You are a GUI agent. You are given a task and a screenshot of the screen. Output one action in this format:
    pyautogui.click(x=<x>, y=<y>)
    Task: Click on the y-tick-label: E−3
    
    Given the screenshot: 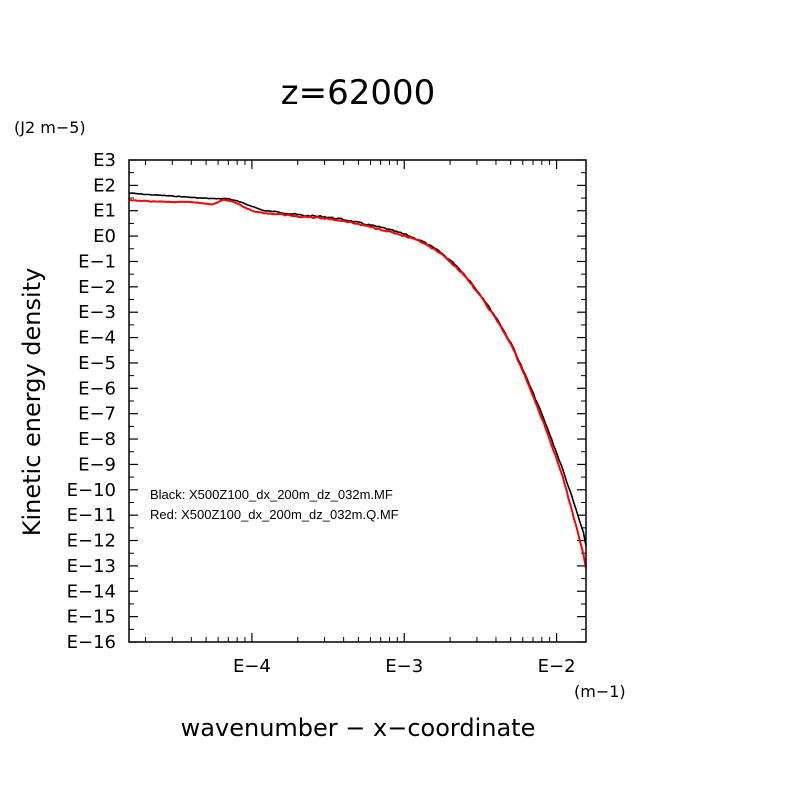 What is the action you would take?
    pyautogui.click(x=97, y=312)
    